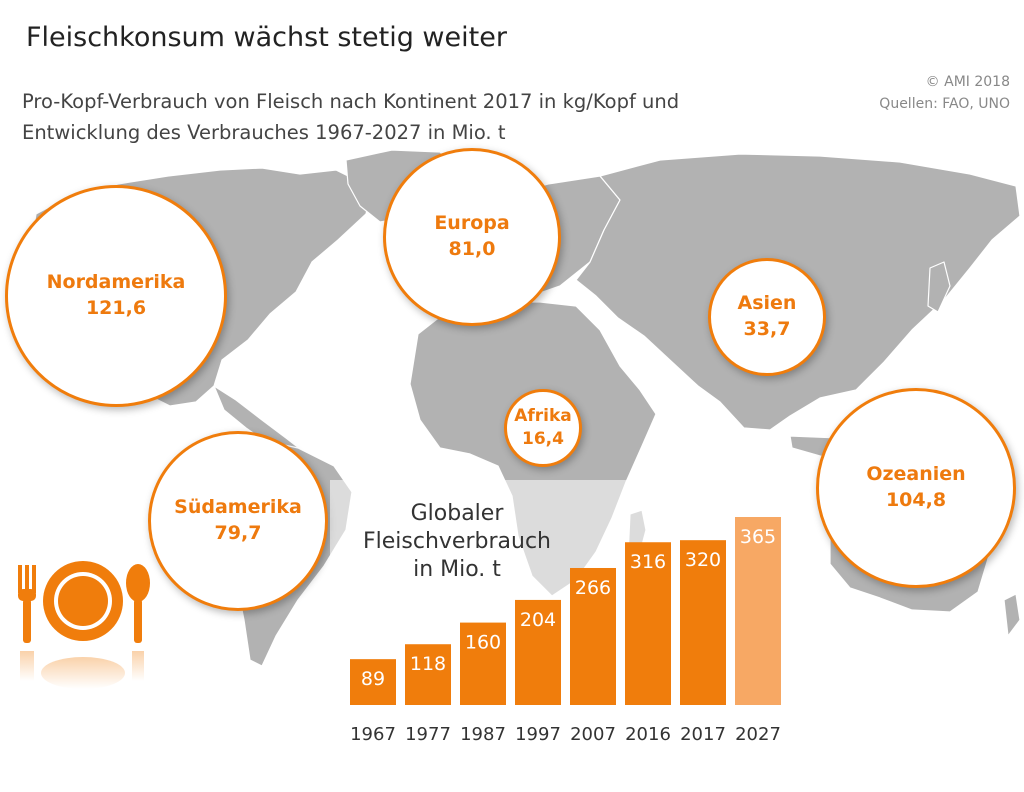  What do you see at coordinates (538, 652) in the screenshot?
I see `bar-1997` at bounding box center [538, 652].